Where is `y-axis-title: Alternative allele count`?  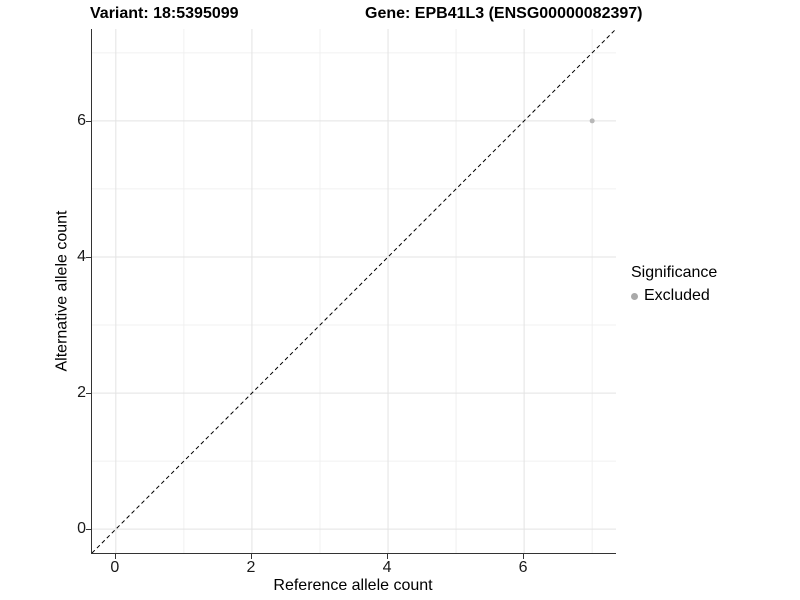
y-axis-title: Alternative allele count is located at coordinates (62, 291).